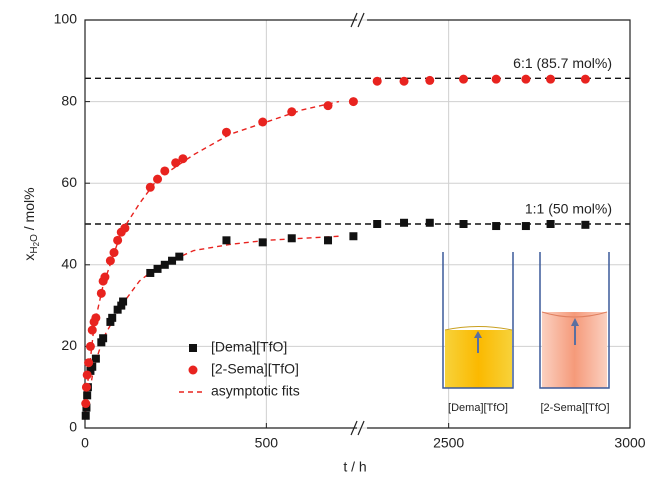 This screenshot has width=654, height=488. What do you see at coordinates (69, 182) in the screenshot?
I see `y-tick-label: 60` at bounding box center [69, 182].